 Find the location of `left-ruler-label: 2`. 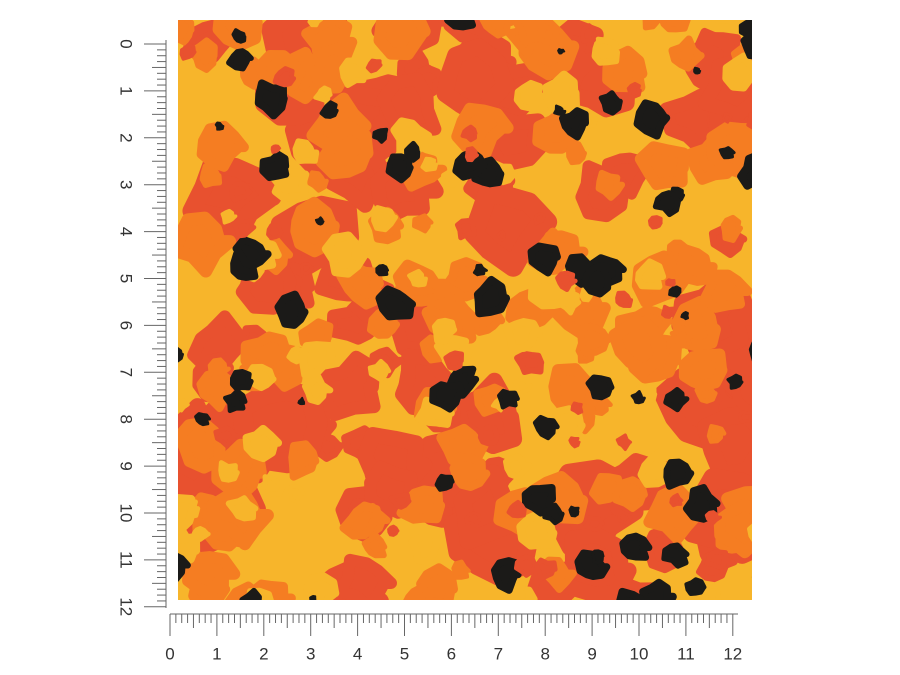

left-ruler-label: 2 is located at coordinates (126, 137).